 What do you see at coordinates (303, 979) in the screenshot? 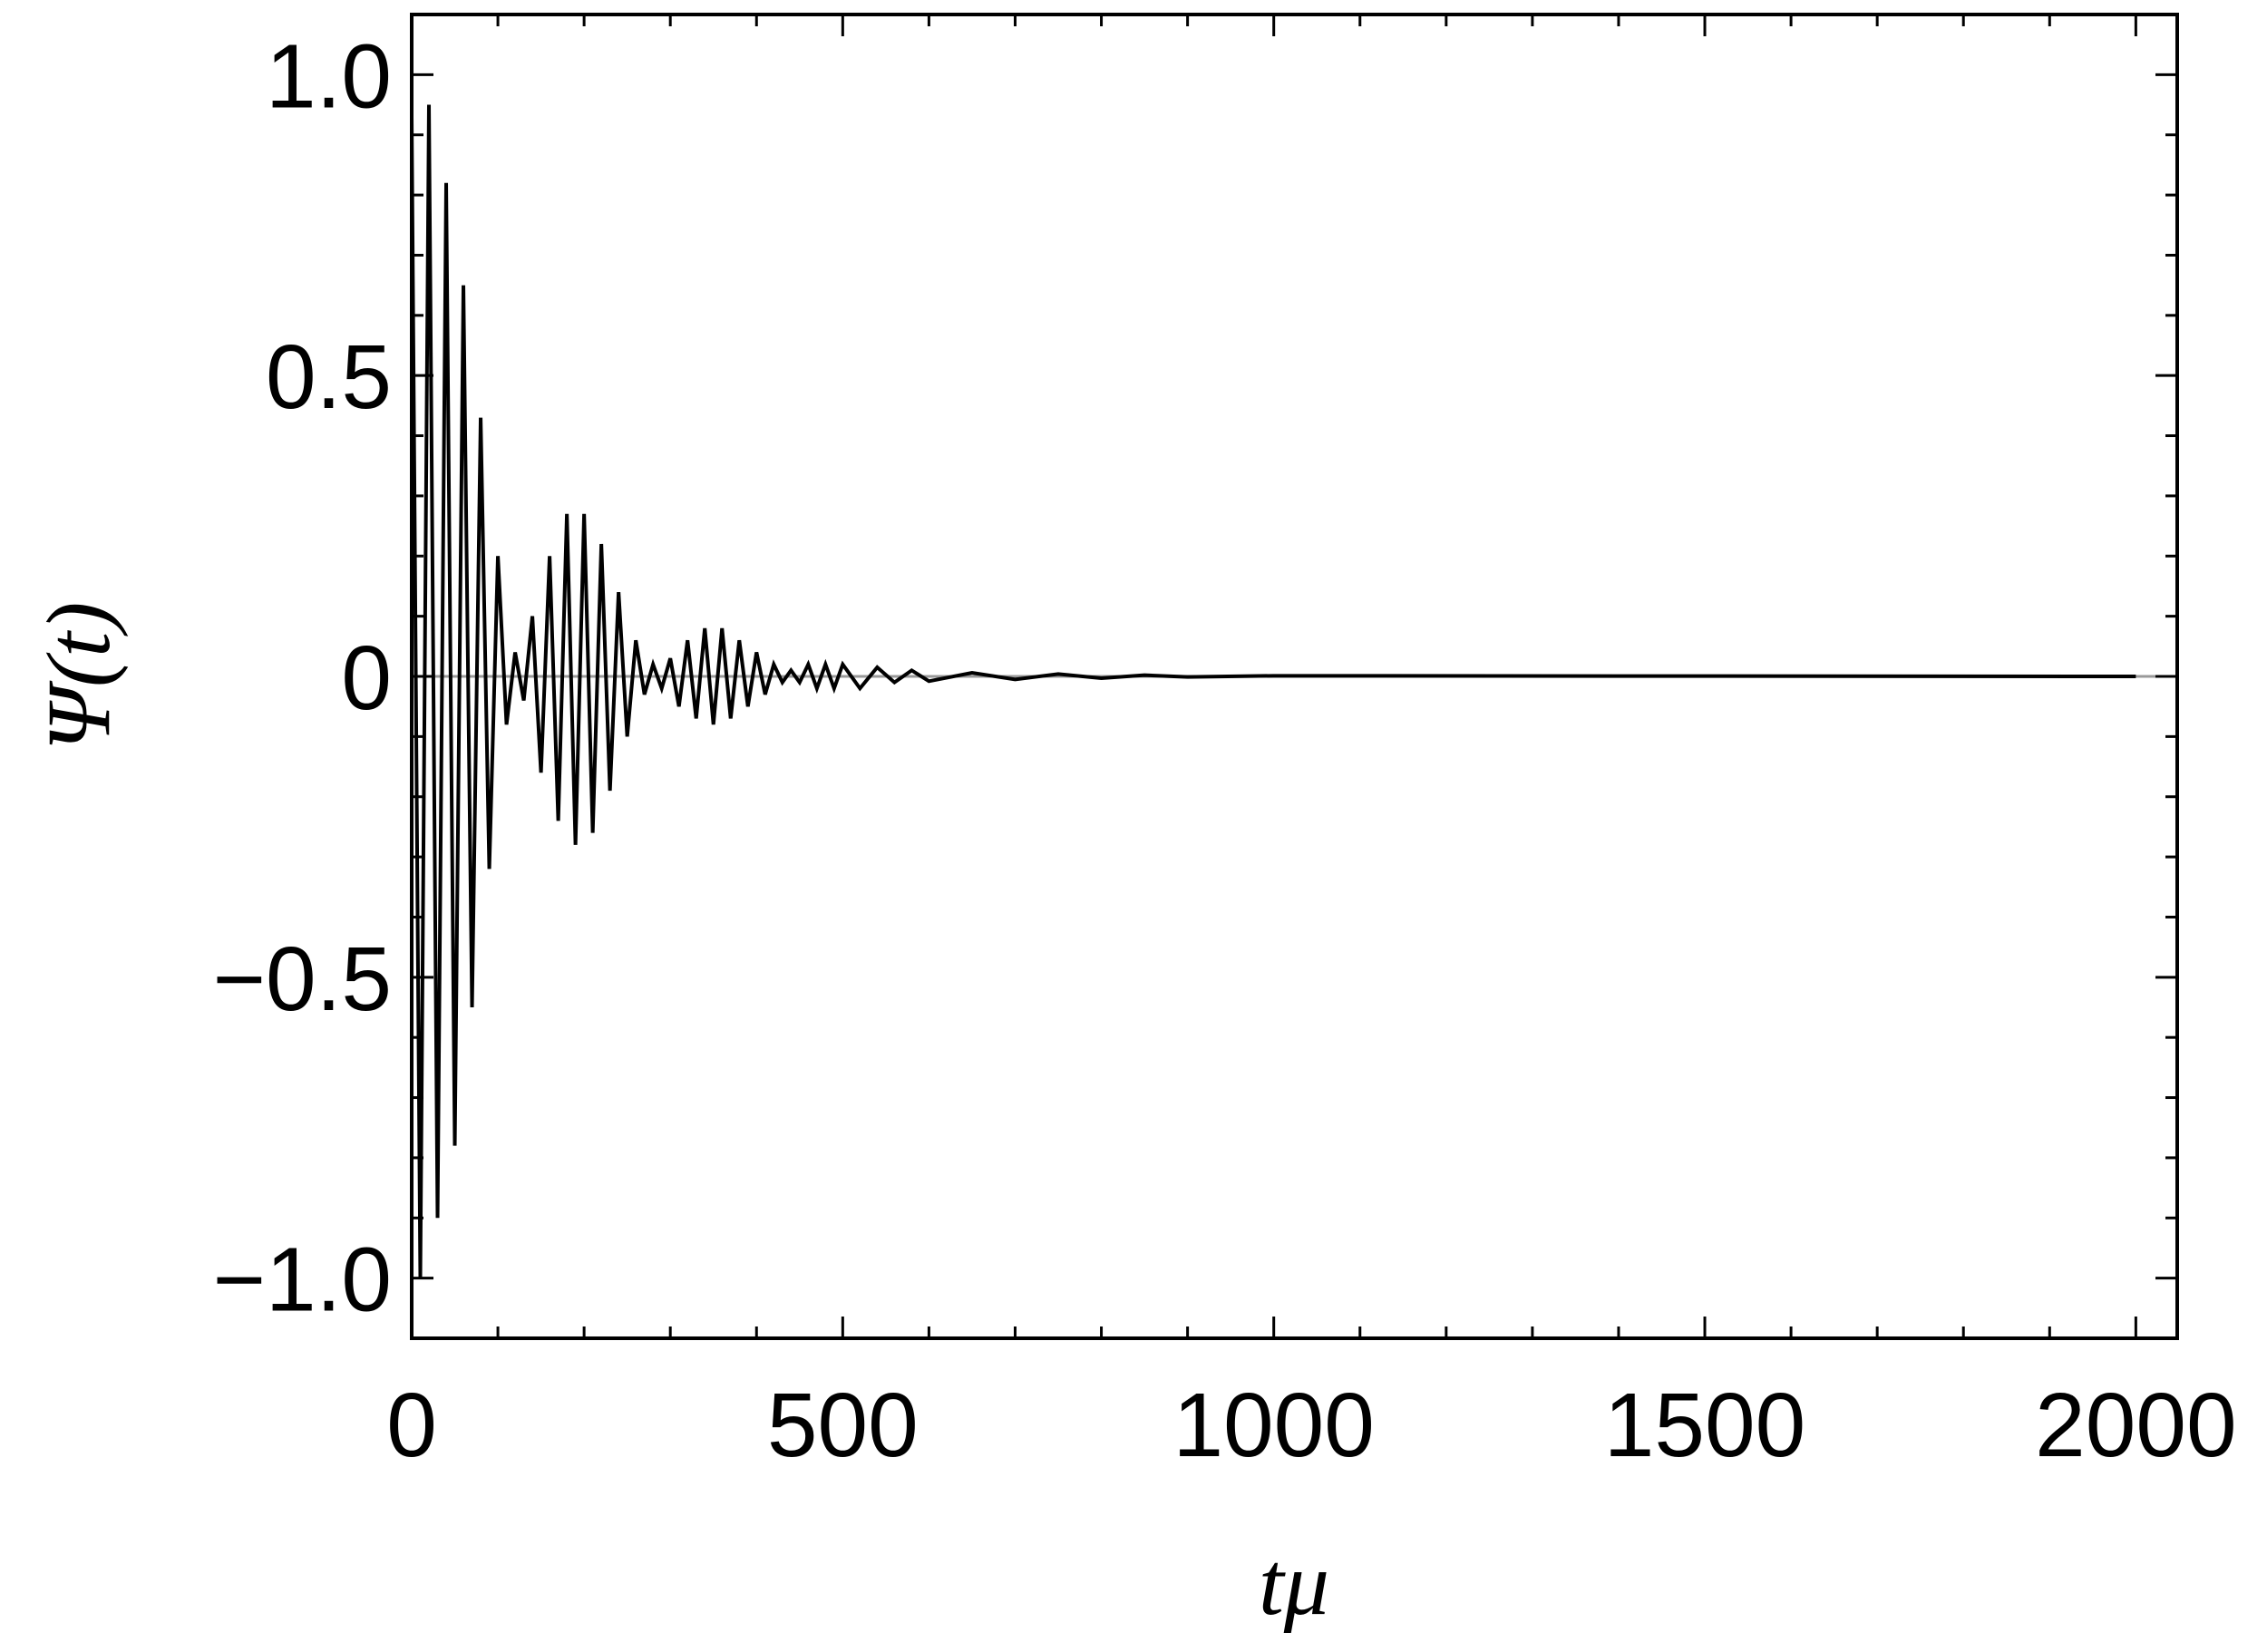
I see `y-tick-label: −0.5` at bounding box center [303, 979].